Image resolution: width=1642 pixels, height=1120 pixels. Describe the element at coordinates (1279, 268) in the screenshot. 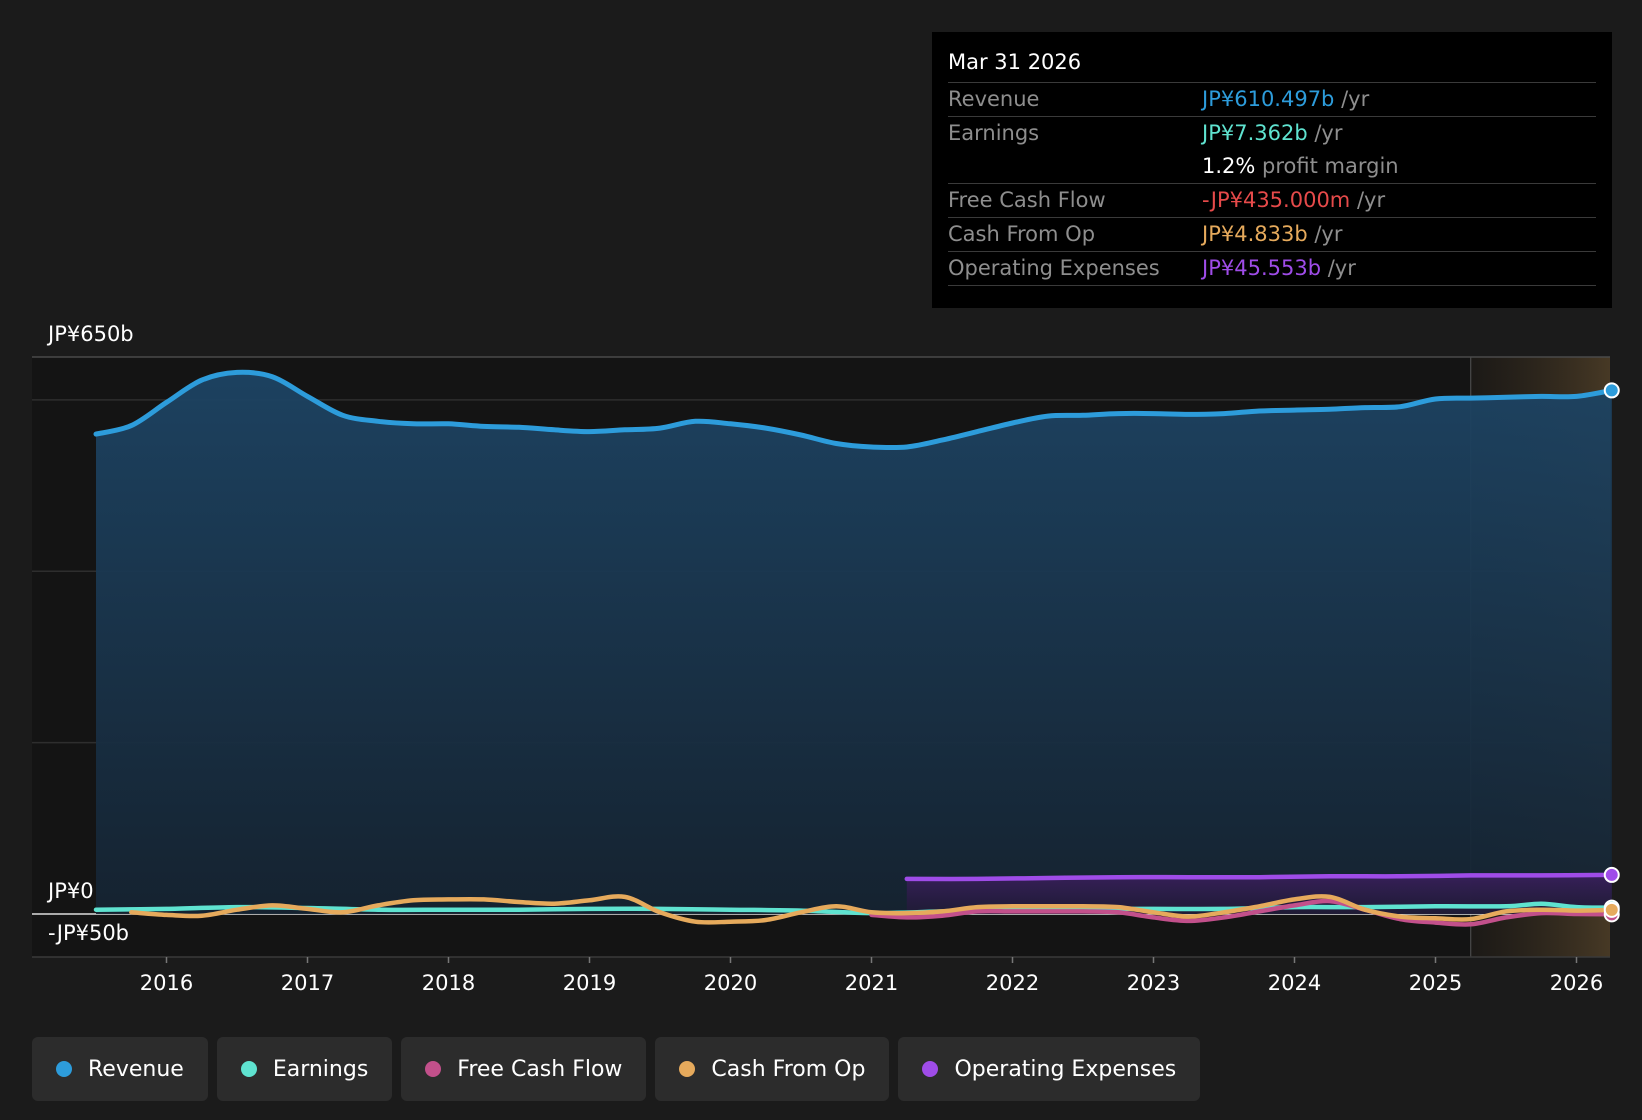

I see `tooltip-row-value: JP¥45.553b /yr` at that location.